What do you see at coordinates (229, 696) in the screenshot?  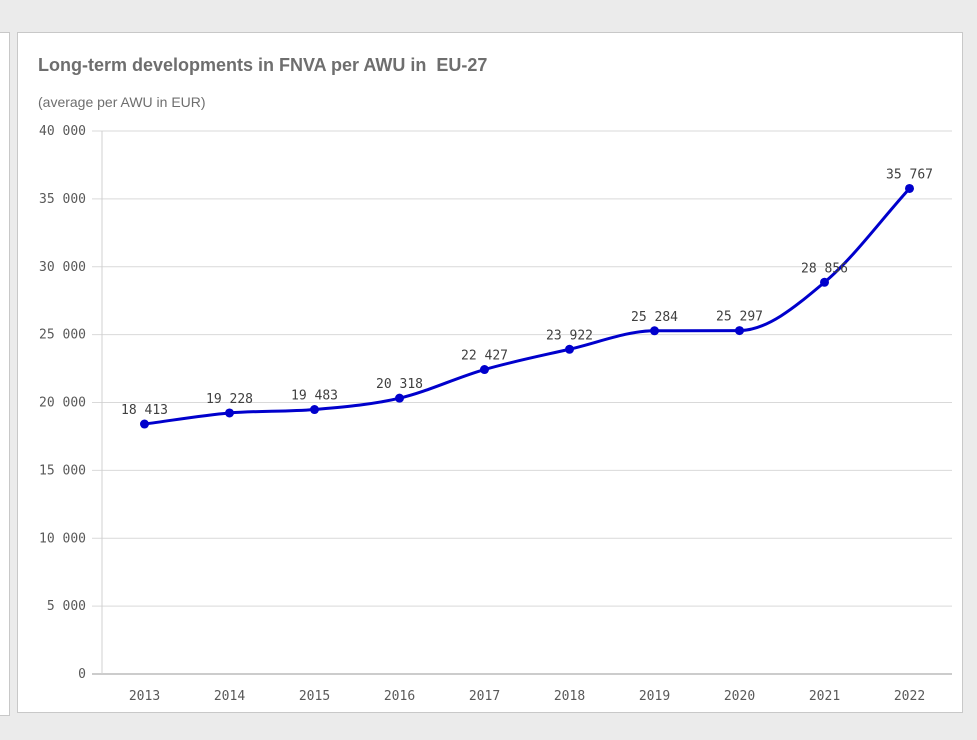 I see `x-tick-label: 2014` at bounding box center [229, 696].